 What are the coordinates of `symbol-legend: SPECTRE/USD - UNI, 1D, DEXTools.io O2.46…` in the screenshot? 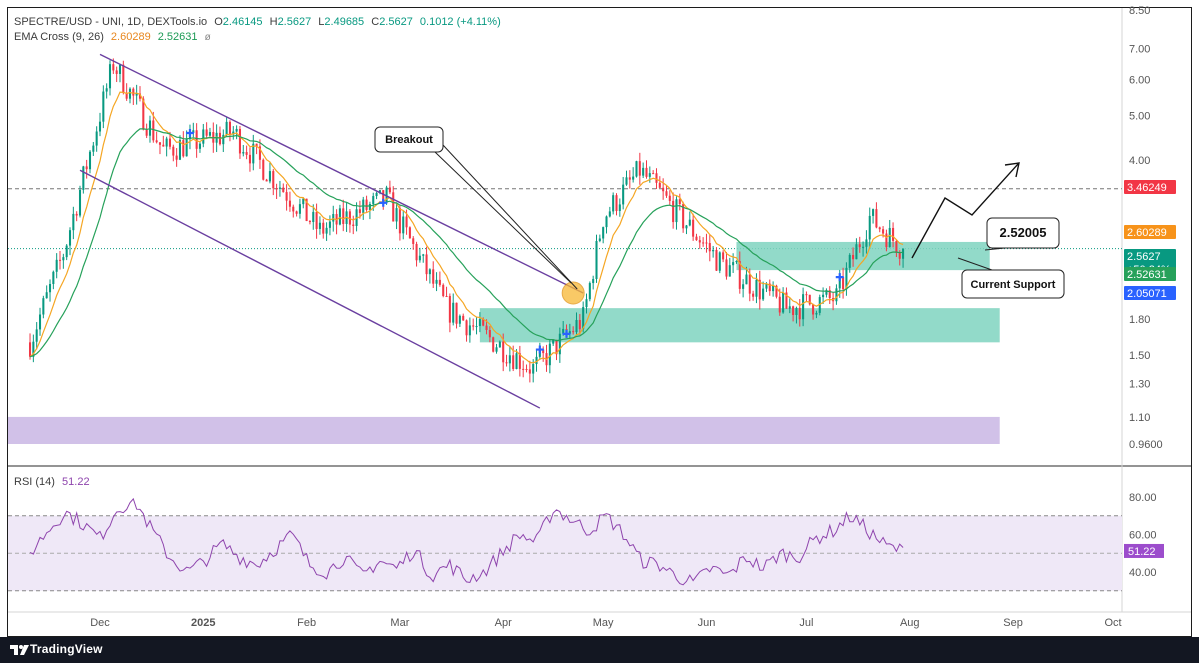 It's located at (259, 22).